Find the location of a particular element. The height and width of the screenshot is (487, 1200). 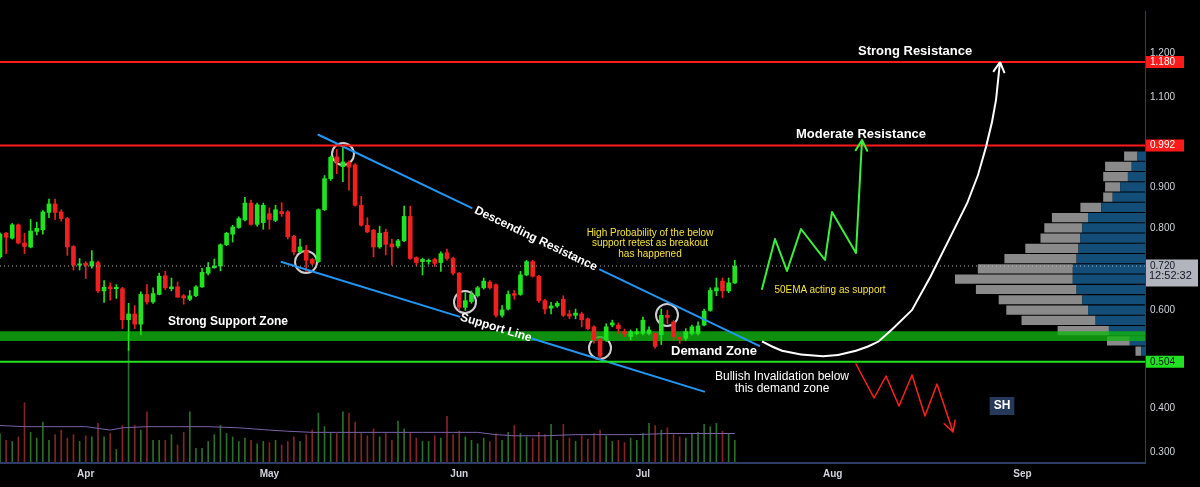

y-tick-label: 0.992 is located at coordinates (1163, 145).